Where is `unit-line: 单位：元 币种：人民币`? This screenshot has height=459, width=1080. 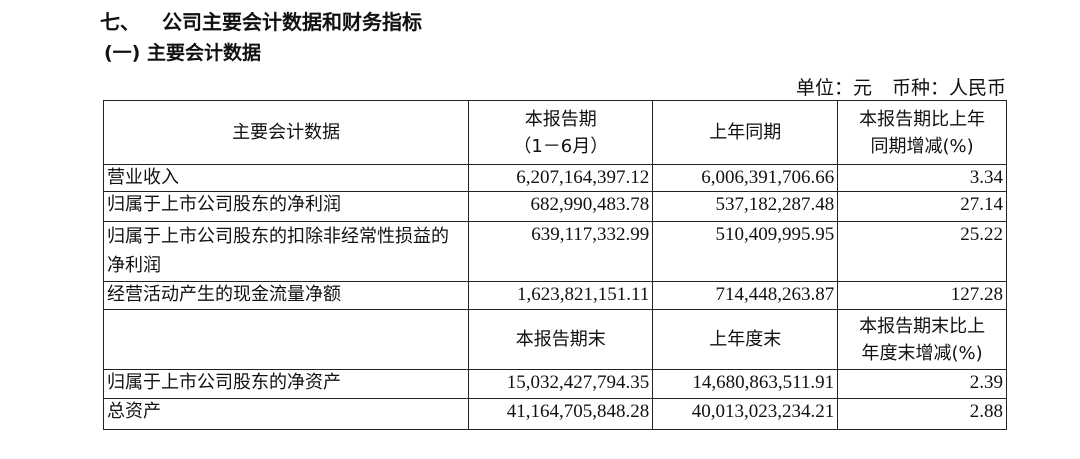
unit-line: 单位：元 币种：人民币 is located at coordinates (899, 86).